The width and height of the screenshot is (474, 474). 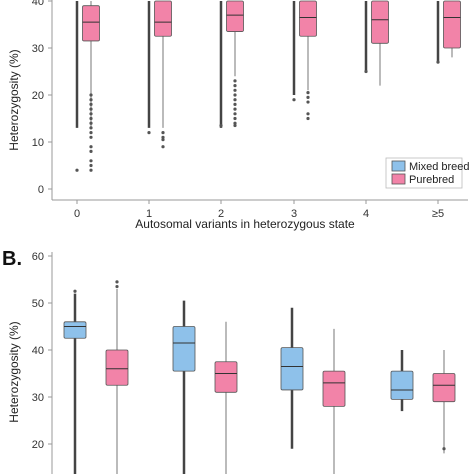 I want to click on panel-a-purebred-cat-2-box, so click(x=235, y=16).